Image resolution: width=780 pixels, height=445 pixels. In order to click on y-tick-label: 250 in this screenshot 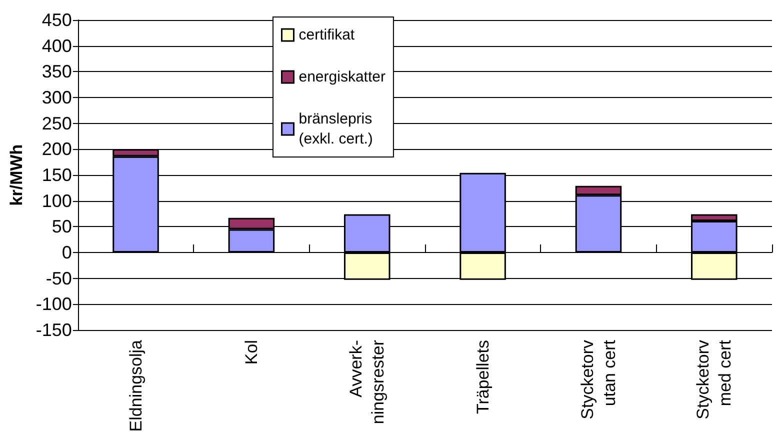, I will do `click(57, 123)`.